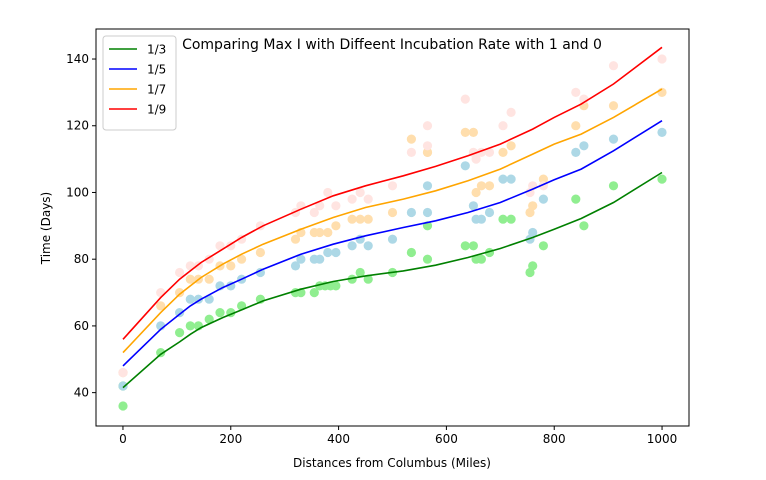 This screenshot has height=480, width=766. Describe the element at coordinates (77, 192) in the screenshot. I see `y-tick-label: 100` at that location.